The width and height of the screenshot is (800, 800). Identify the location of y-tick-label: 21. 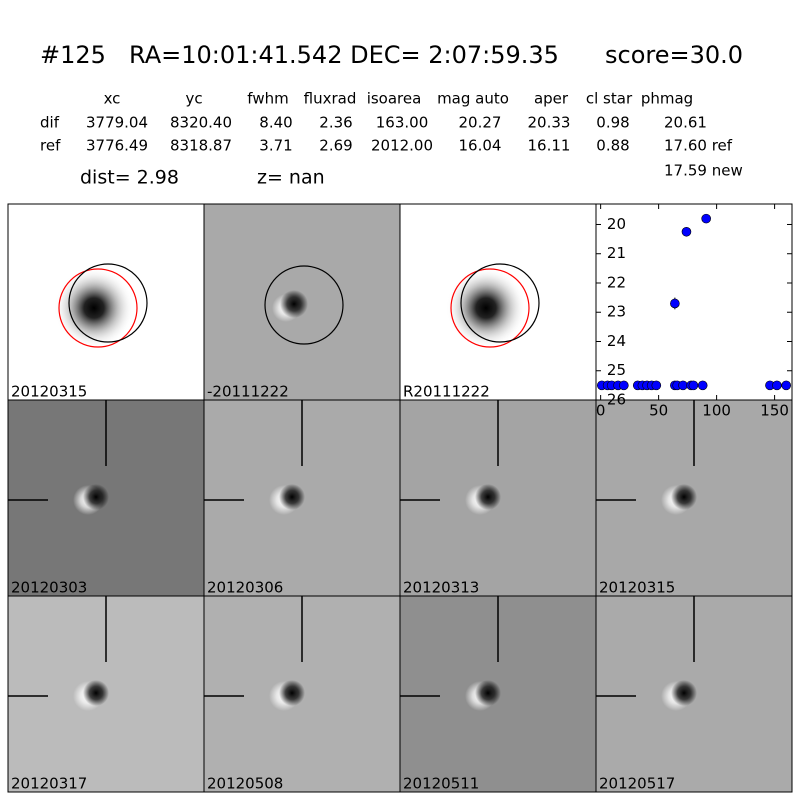
(616, 253).